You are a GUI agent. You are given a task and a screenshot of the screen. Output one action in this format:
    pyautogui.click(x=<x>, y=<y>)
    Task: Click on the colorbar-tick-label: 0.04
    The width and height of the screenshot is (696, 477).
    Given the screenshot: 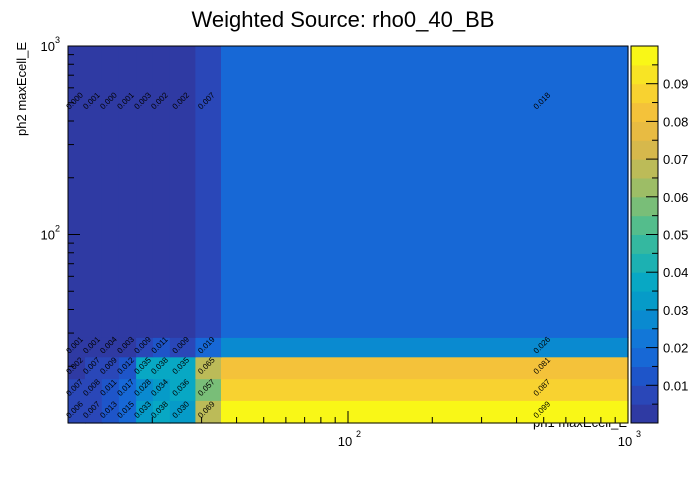 What is the action you would take?
    pyautogui.click(x=675, y=272)
    